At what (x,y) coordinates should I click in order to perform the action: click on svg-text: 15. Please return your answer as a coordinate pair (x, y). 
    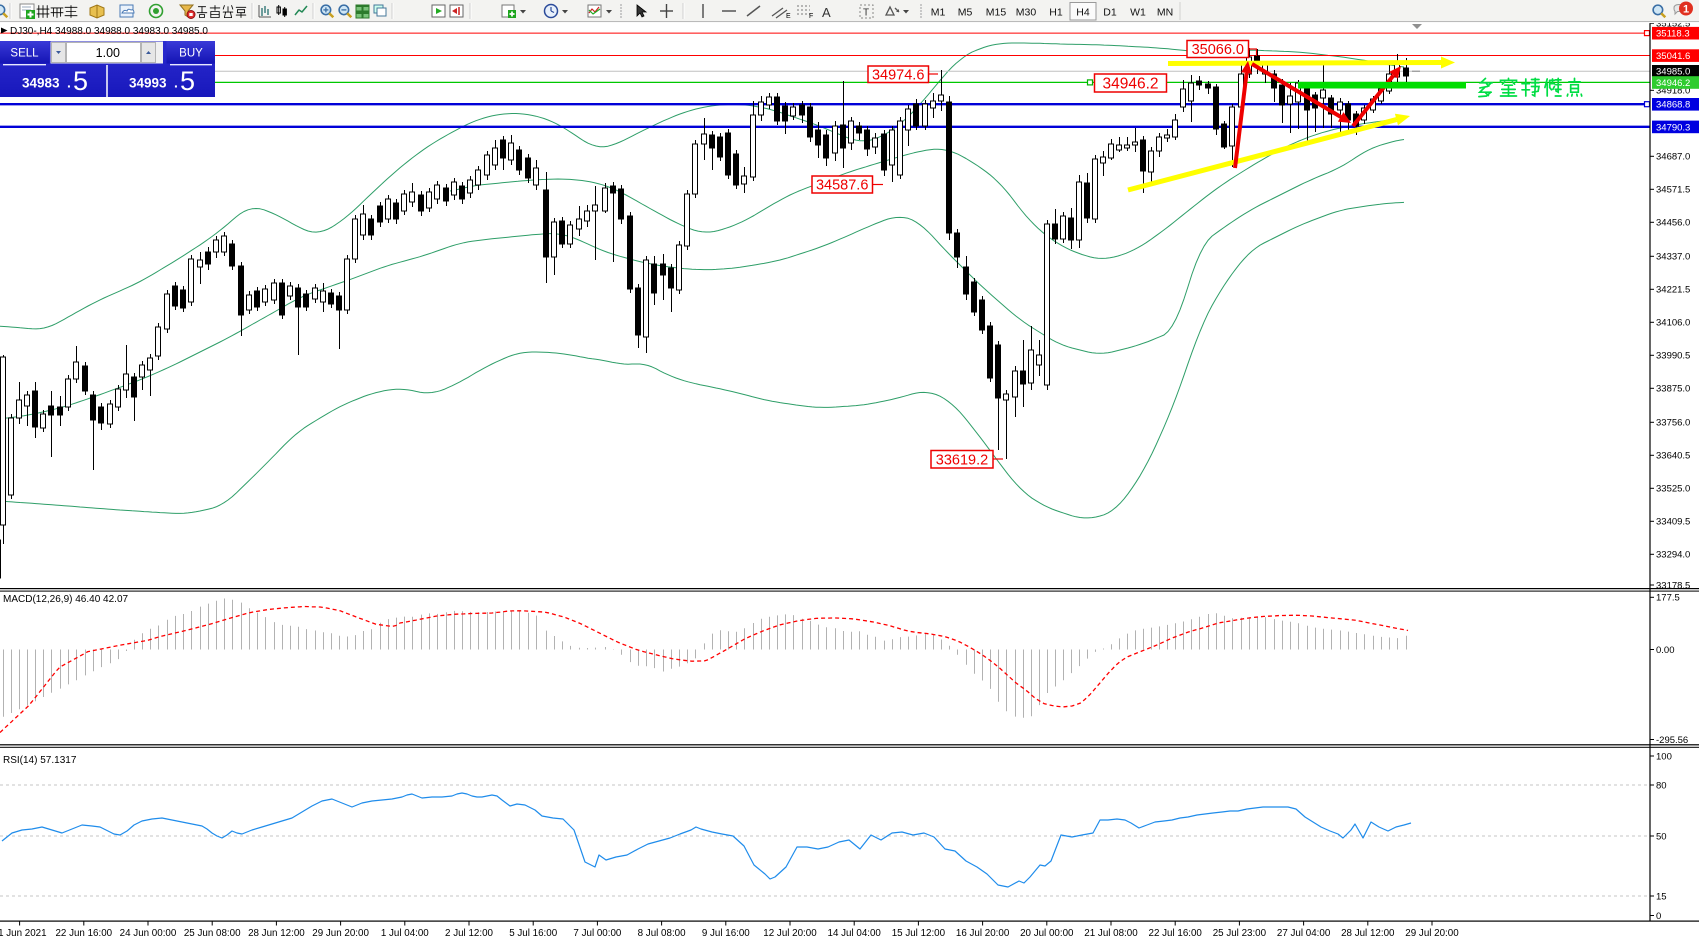
    Looking at the image, I should click on (1661, 896).